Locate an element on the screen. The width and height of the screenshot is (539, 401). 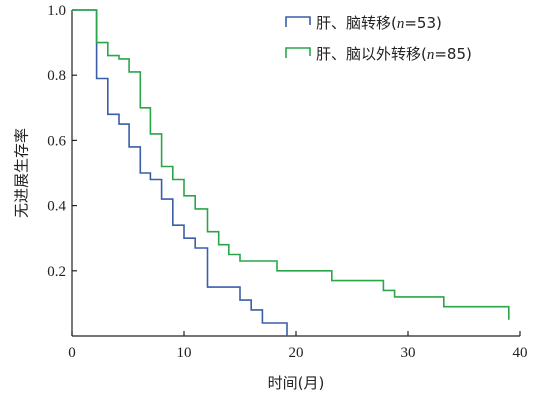
y-axis-title: 无进展生存率 is located at coordinates (22, 173).